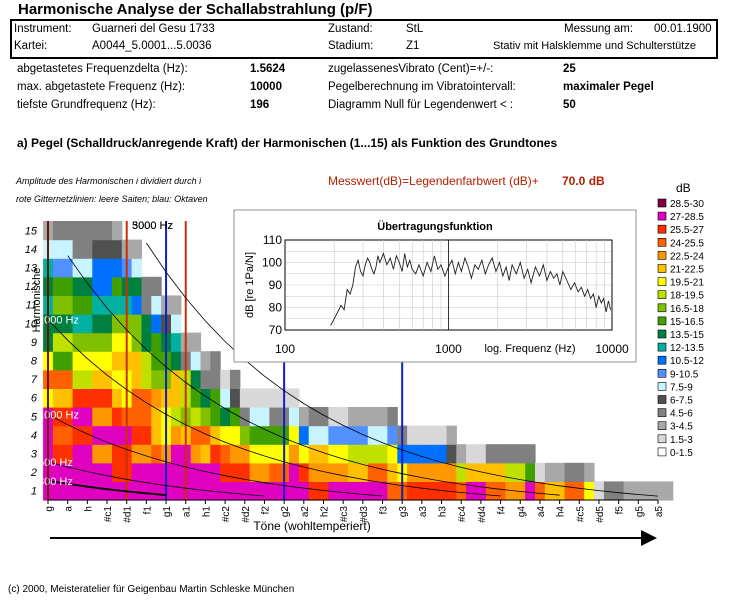  I want to click on inset-y-axis-label: dB [re 1Pa/N], so click(250, 285).